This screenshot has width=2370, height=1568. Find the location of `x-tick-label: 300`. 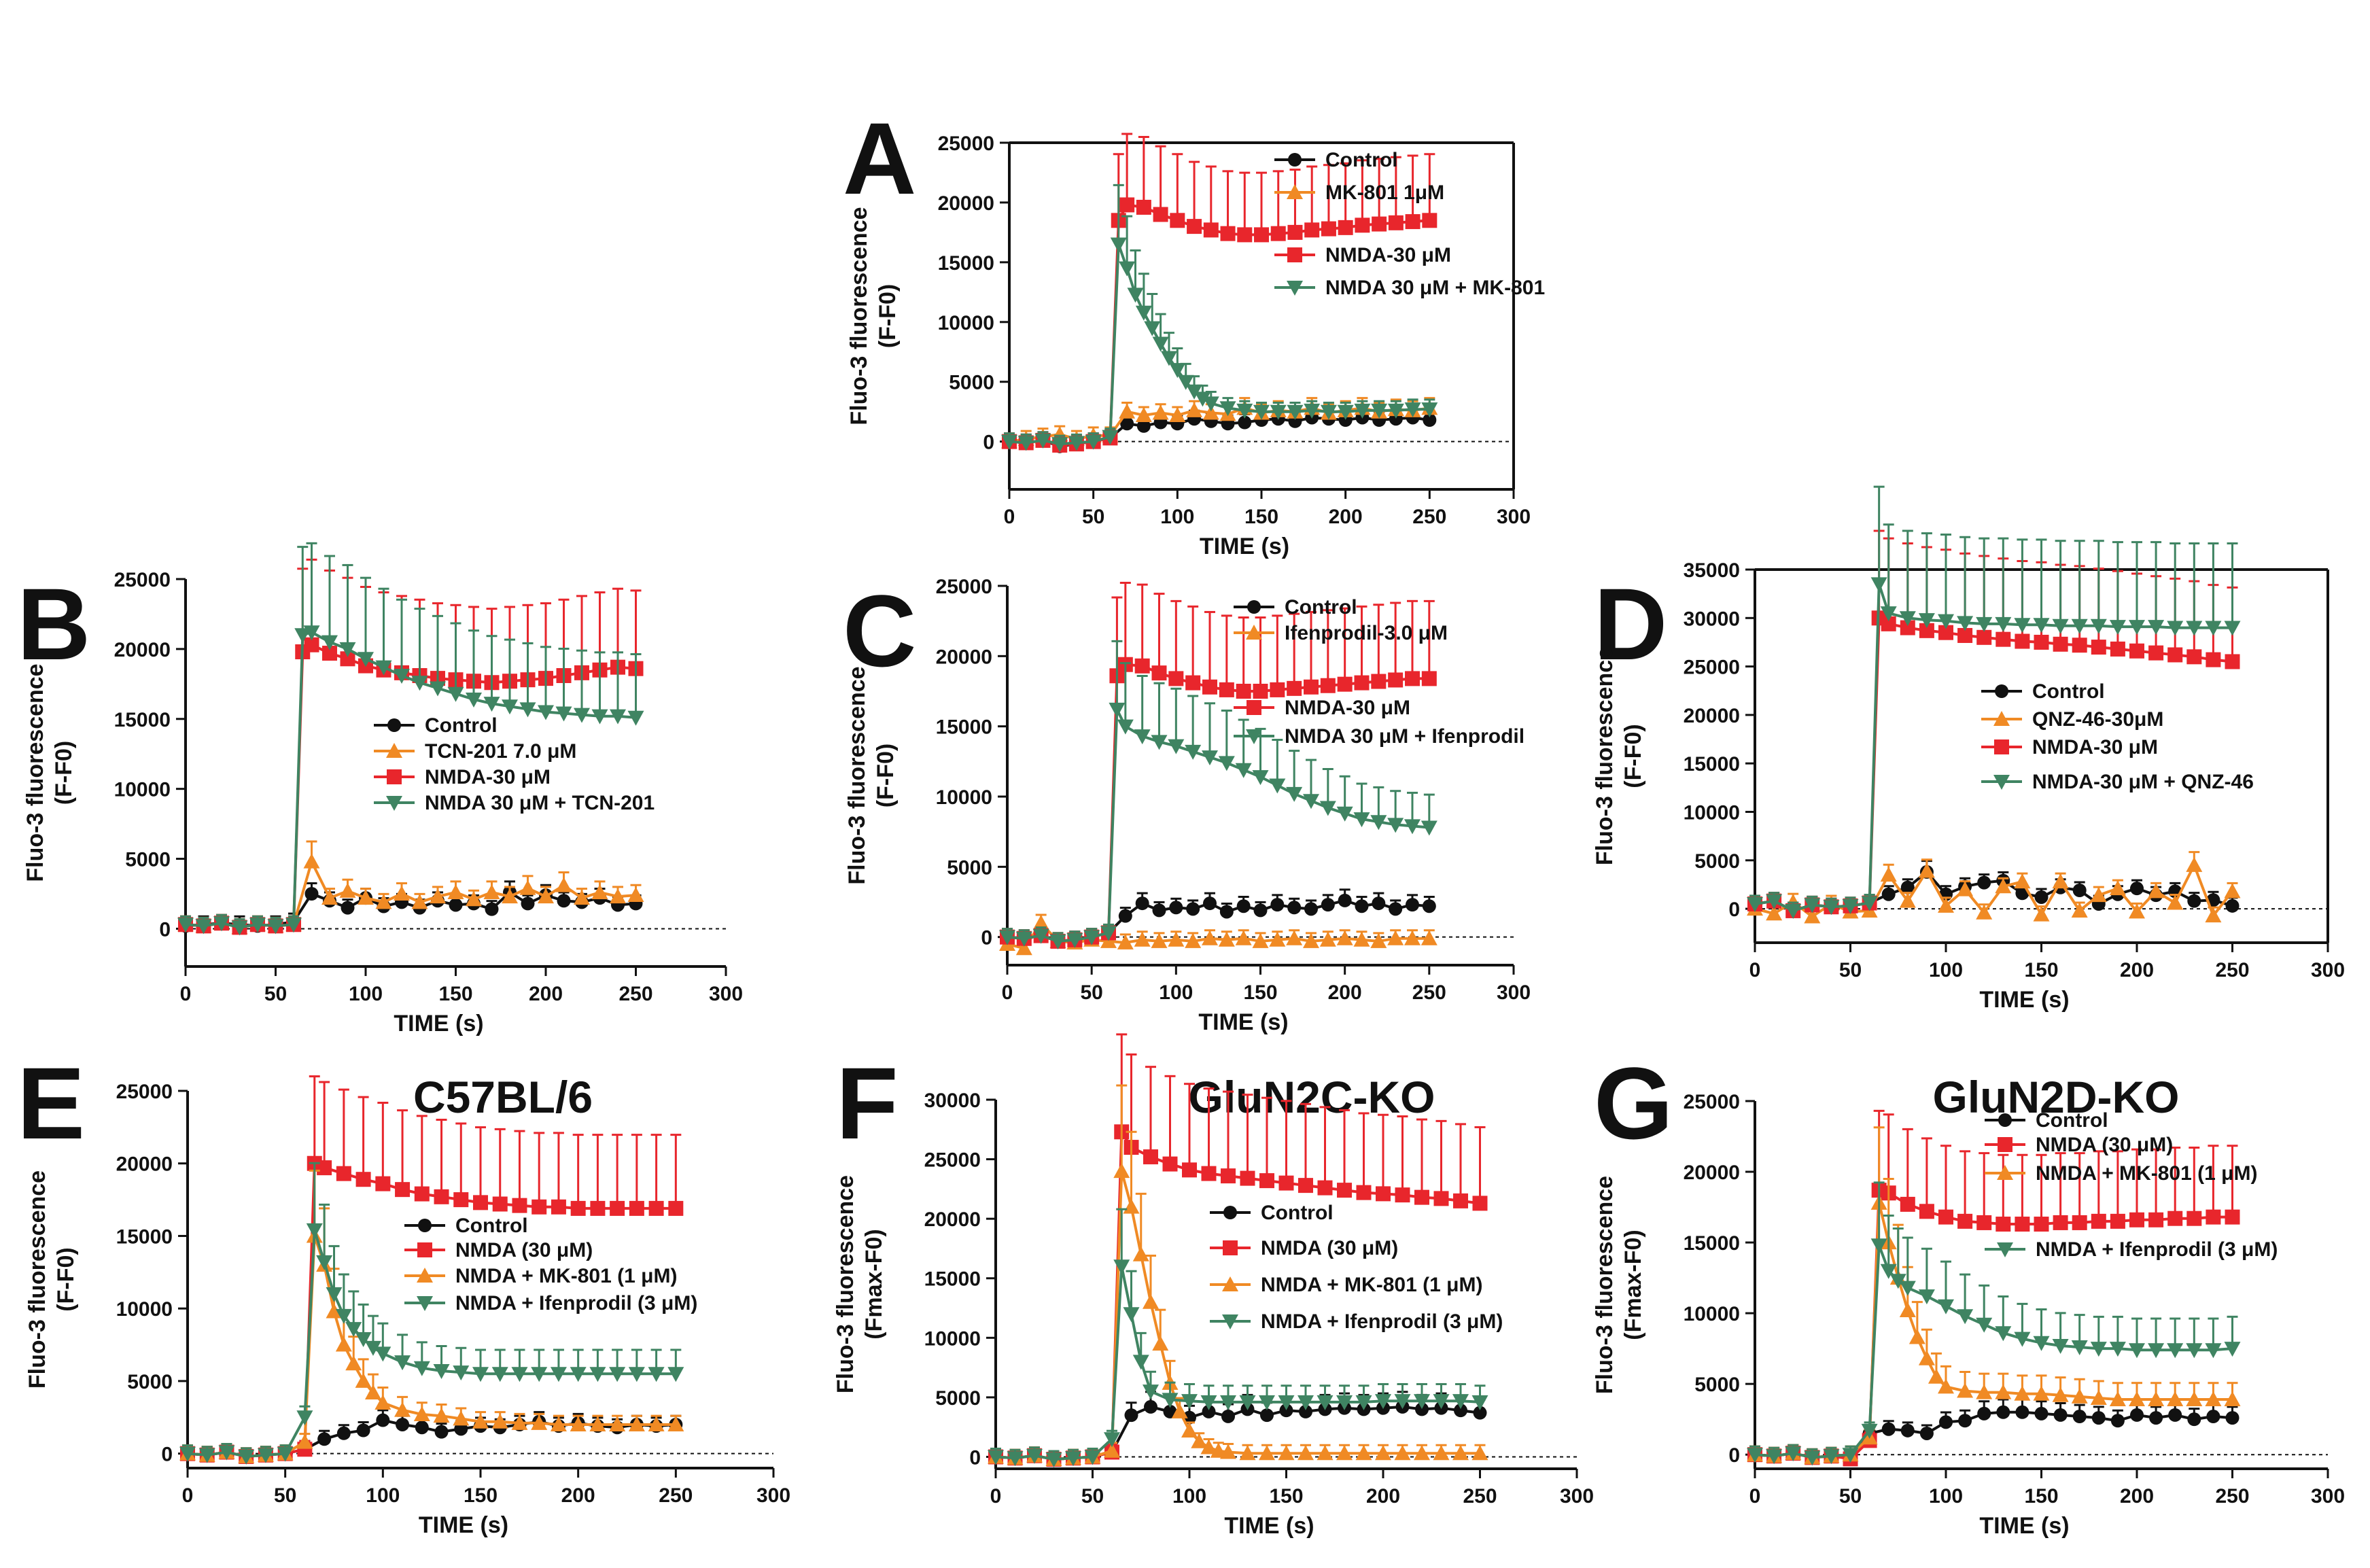

x-tick-label: 300 is located at coordinates (1514, 517).